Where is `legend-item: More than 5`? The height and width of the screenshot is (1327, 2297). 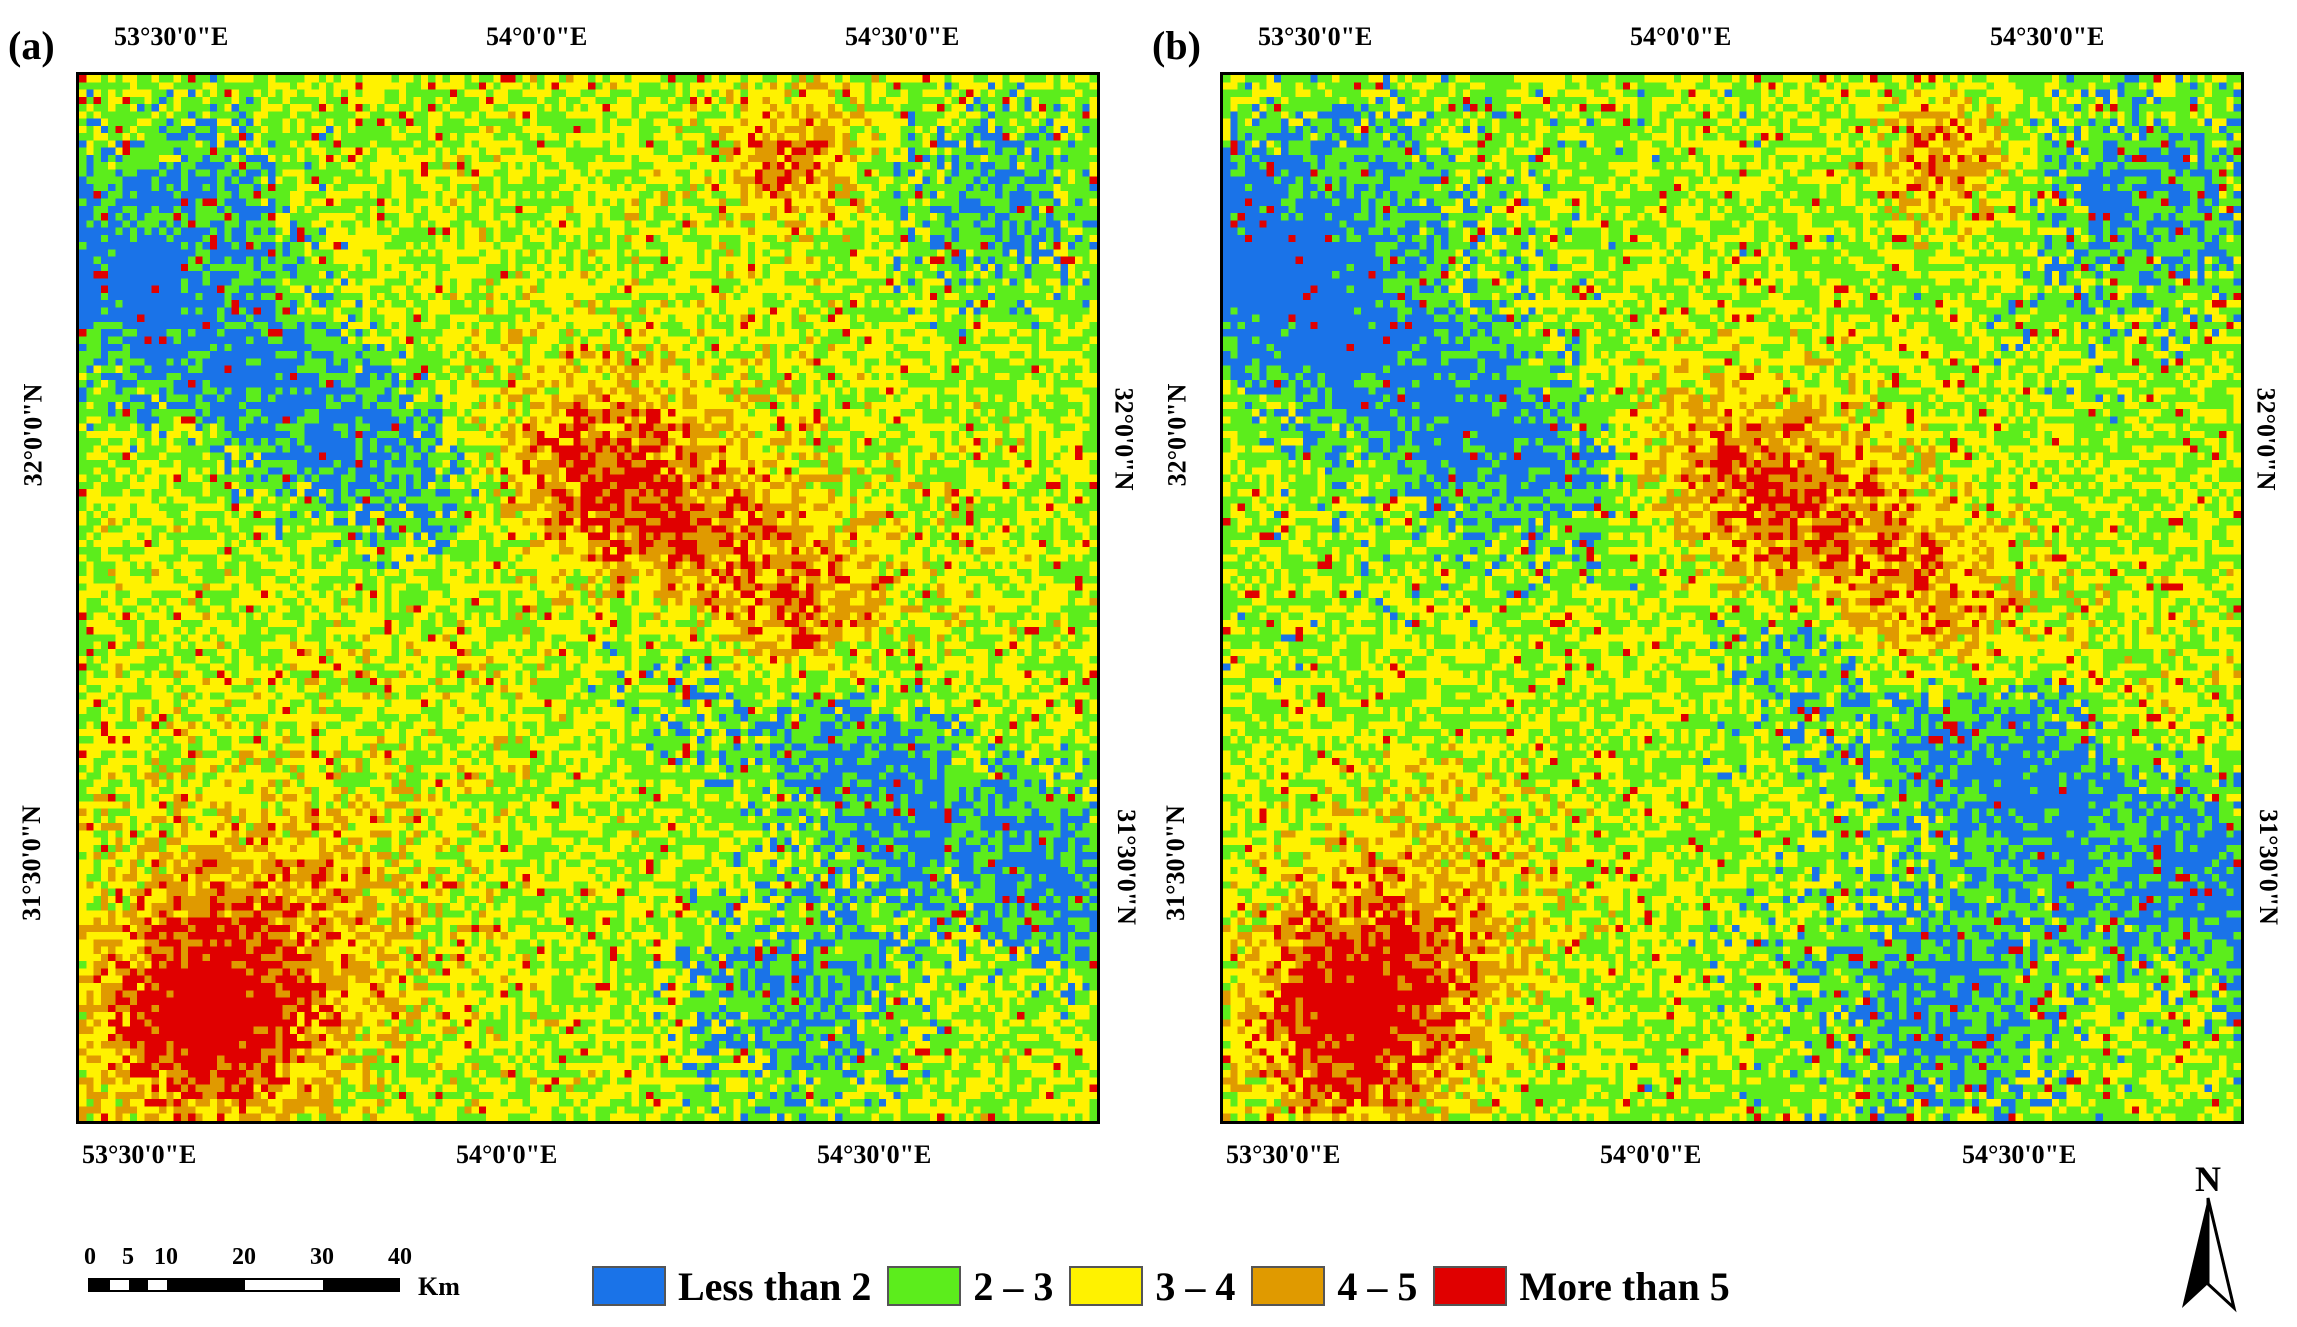
legend-item: More than 5 is located at coordinates (1581, 1286).